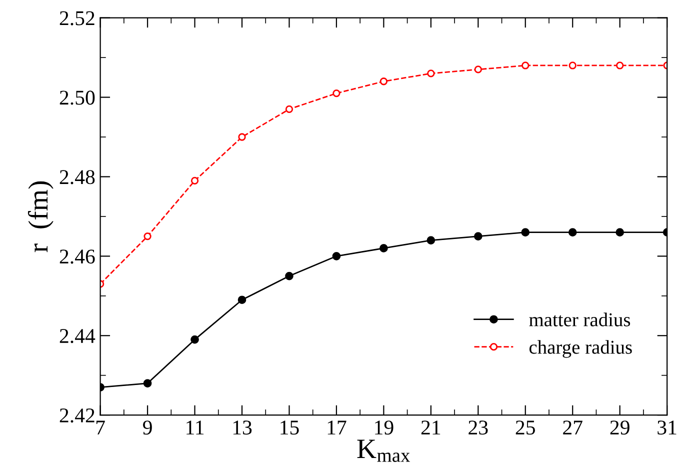  What do you see at coordinates (620, 427) in the screenshot?
I see `x-tick-label: 29` at bounding box center [620, 427].